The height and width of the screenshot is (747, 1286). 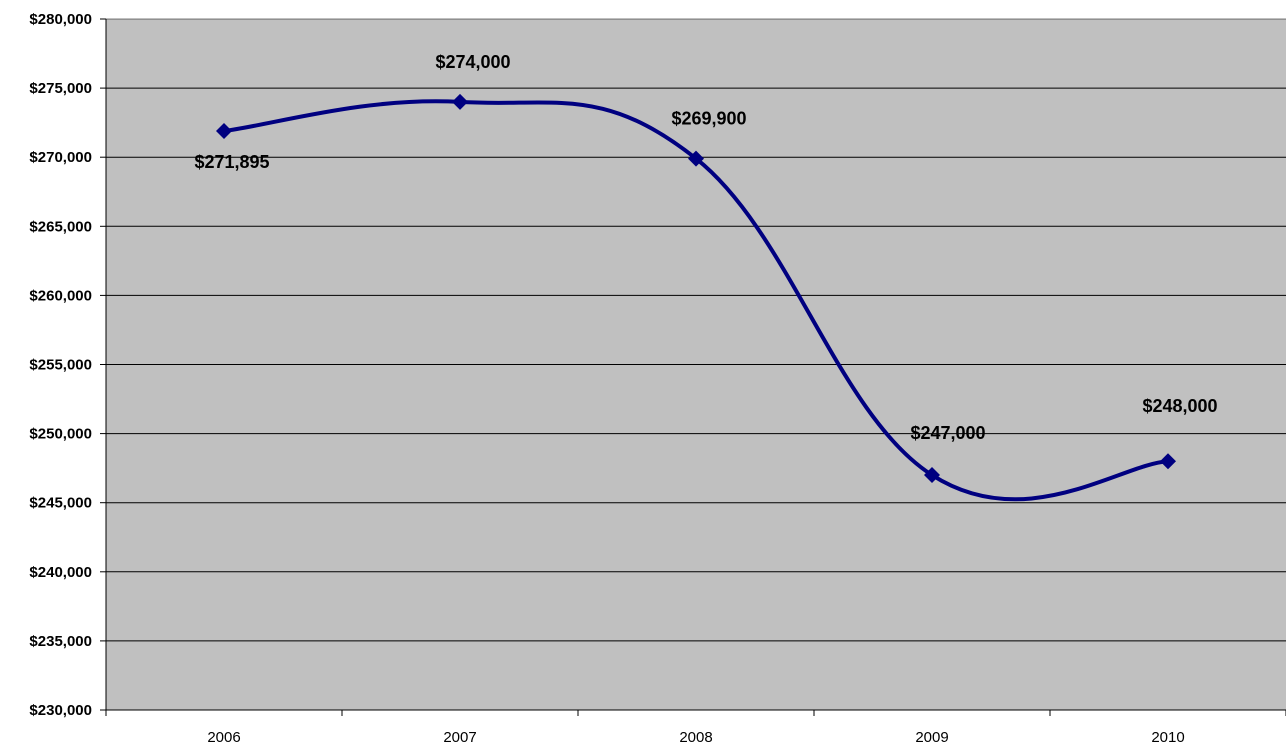 I want to click on x-tick-label: 2008, so click(x=695, y=737).